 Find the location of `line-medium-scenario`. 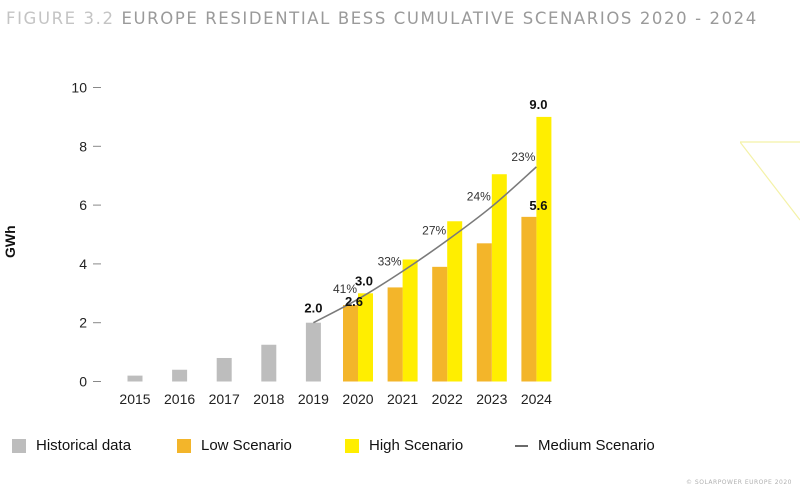

line-medium-scenario is located at coordinates (425, 245).